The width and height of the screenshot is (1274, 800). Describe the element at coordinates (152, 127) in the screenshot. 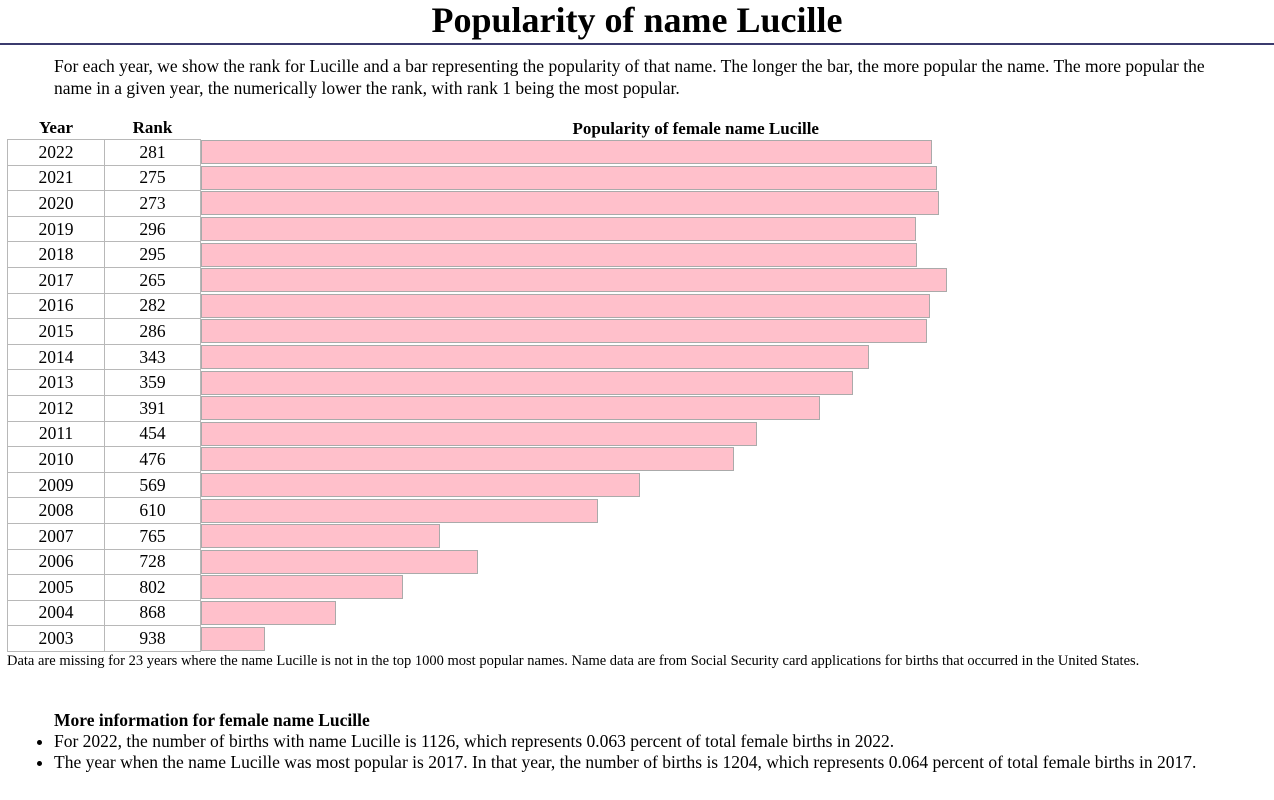

I see `rank-column-header: Rank` at that location.